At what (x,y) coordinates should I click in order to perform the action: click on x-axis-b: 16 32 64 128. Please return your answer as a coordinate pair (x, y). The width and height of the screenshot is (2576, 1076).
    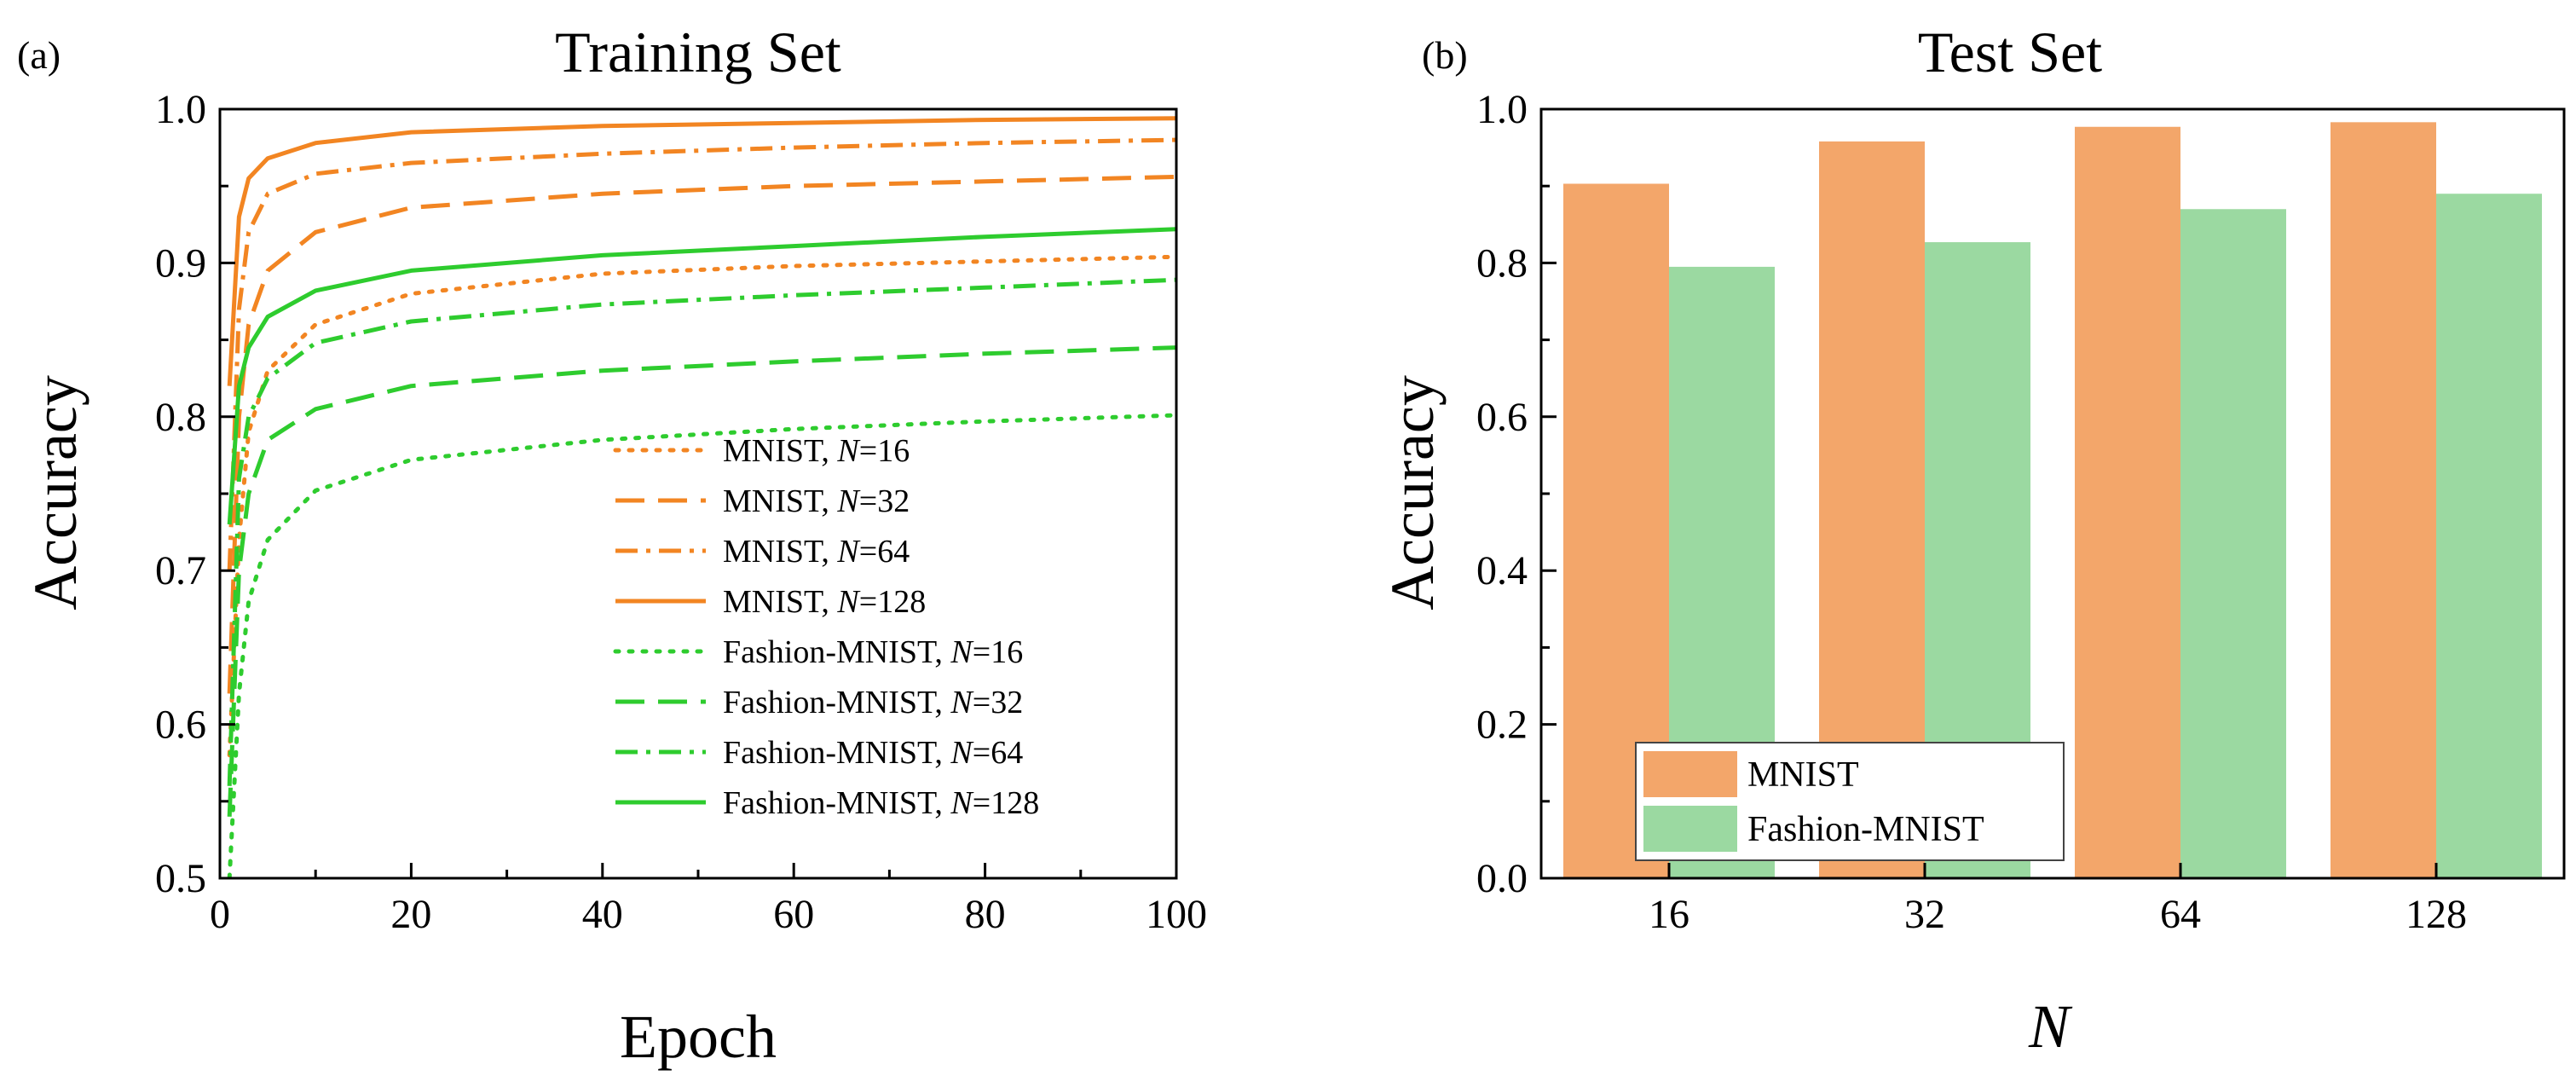
    Looking at the image, I should click on (2058, 900).